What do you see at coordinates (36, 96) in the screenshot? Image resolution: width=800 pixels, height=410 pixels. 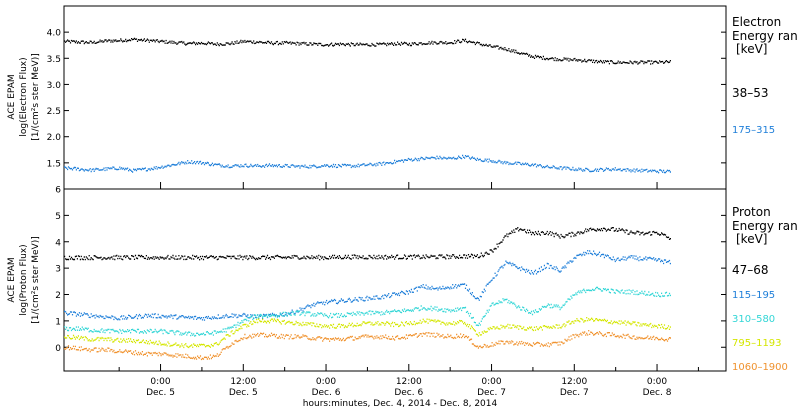 I see `electron-ylabel-3: [1/(cm²s ster MeV)]` at bounding box center [36, 96].